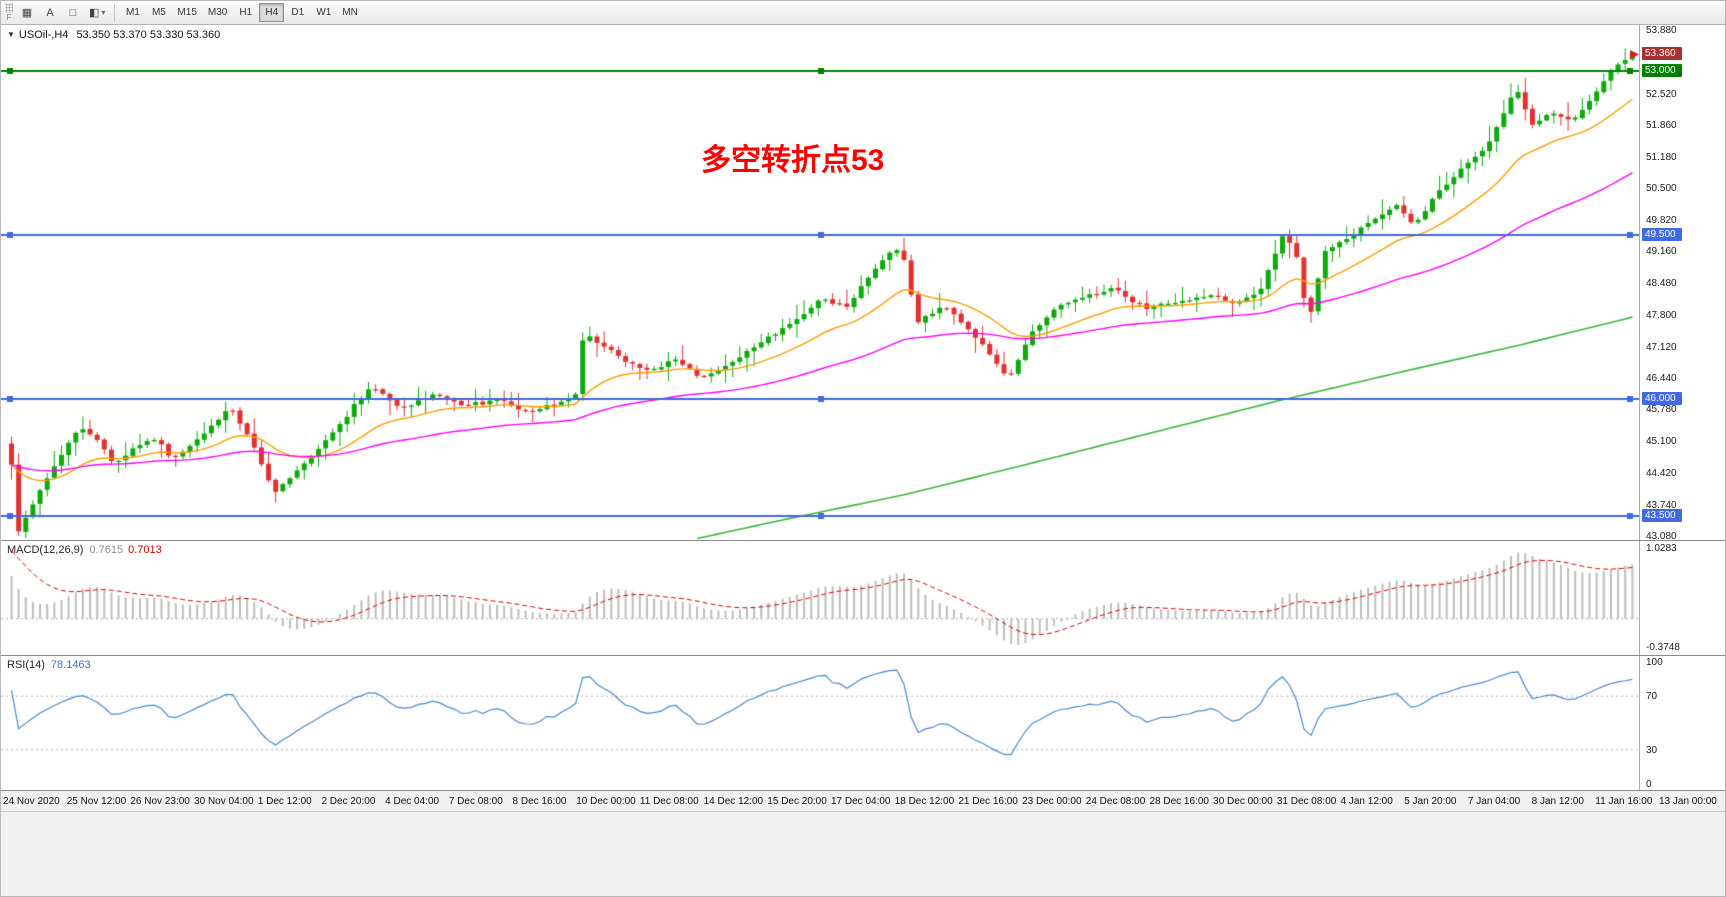  Describe the element at coordinates (733, 801) in the screenshot. I see `time-tick-label: 14 Dec 12:00` at that location.